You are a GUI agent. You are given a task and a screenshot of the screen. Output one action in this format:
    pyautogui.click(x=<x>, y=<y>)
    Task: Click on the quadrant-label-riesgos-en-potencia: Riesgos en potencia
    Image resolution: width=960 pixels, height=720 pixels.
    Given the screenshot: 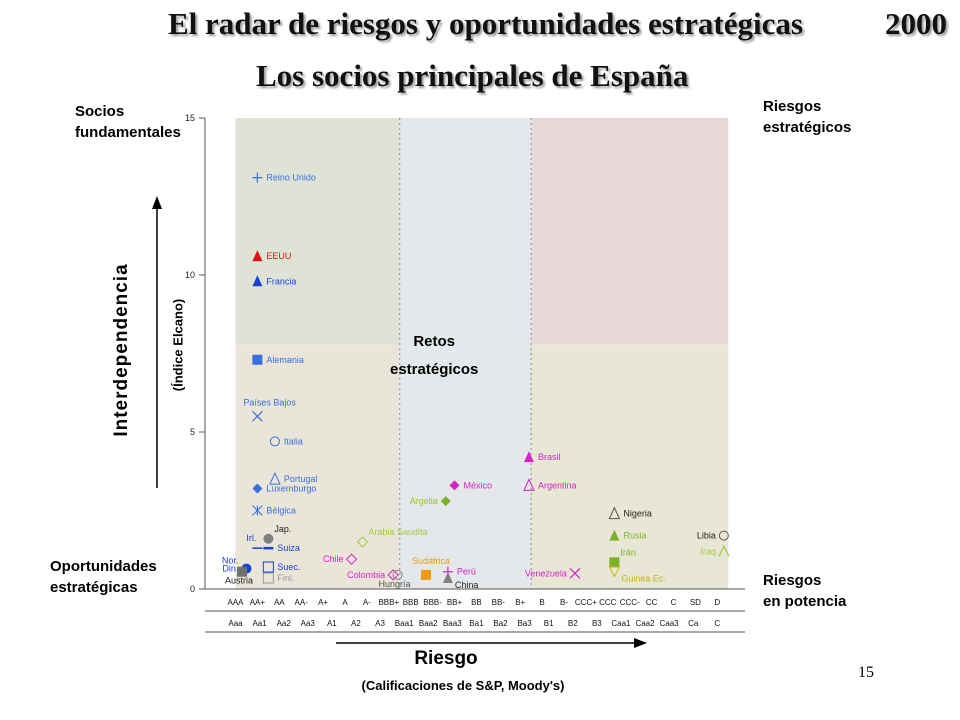 What is the action you would take?
    pyautogui.click(x=805, y=591)
    